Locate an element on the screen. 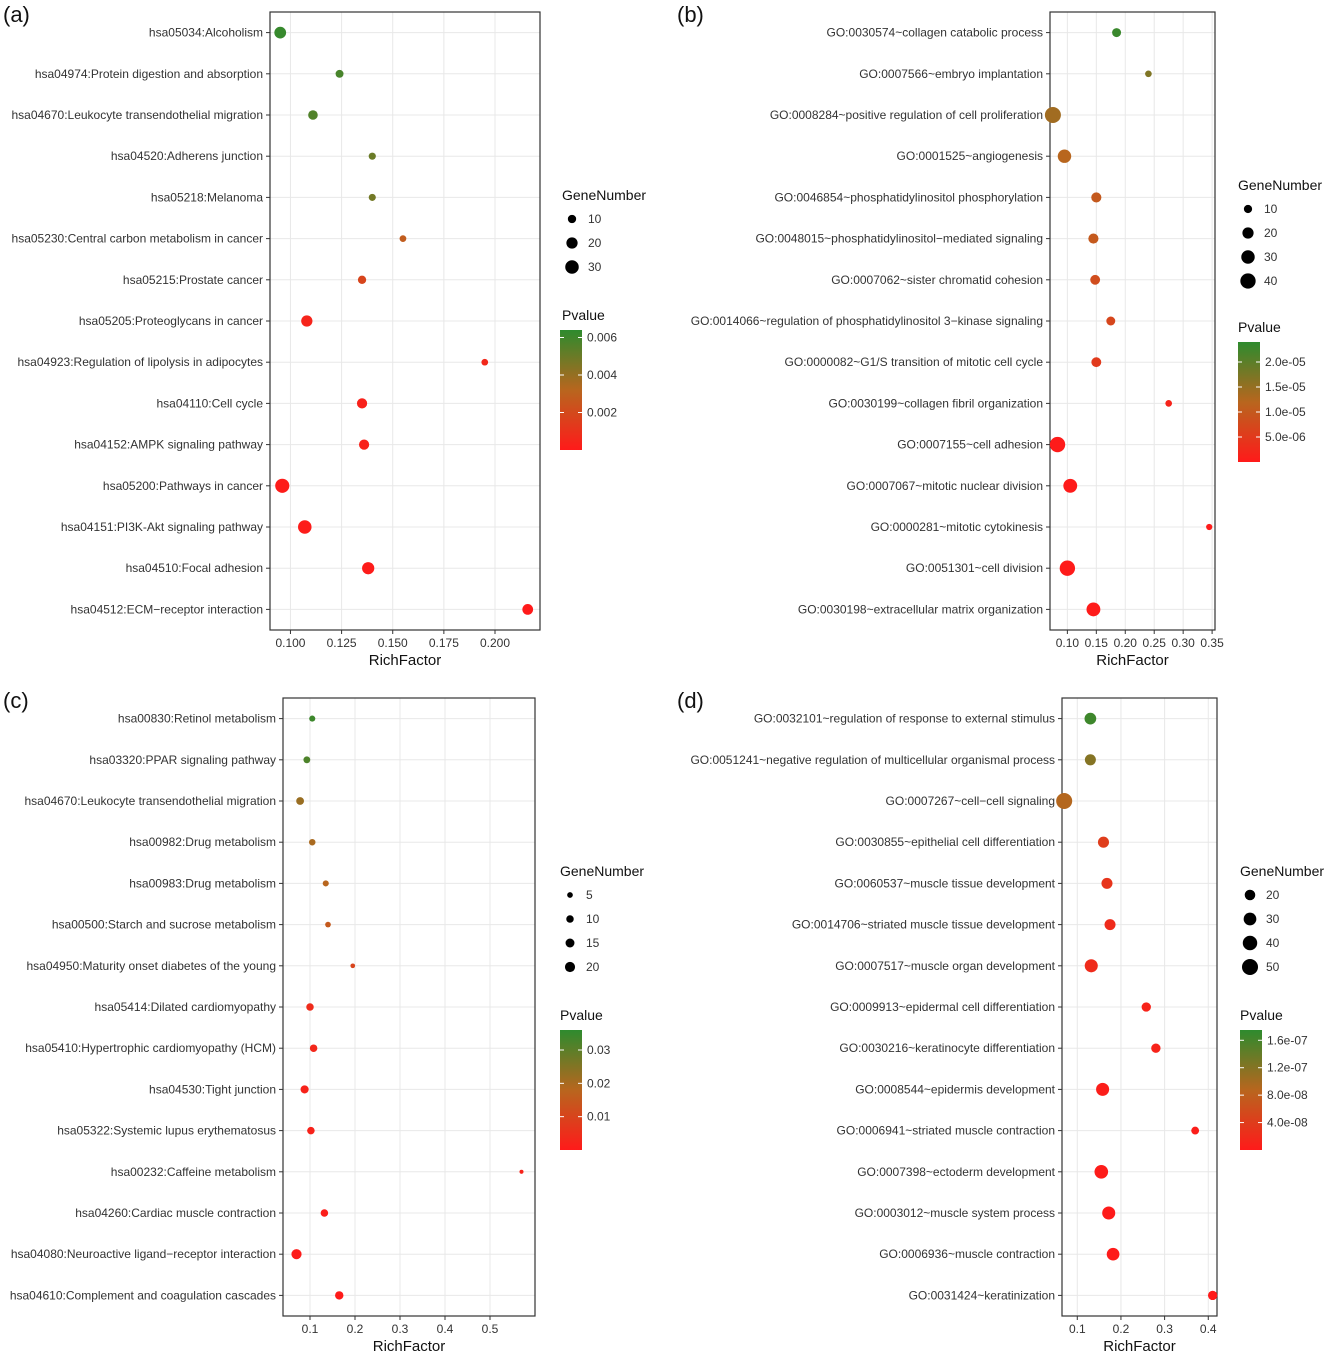  x-axis-title: RichFactor is located at coordinates (409, 1346).